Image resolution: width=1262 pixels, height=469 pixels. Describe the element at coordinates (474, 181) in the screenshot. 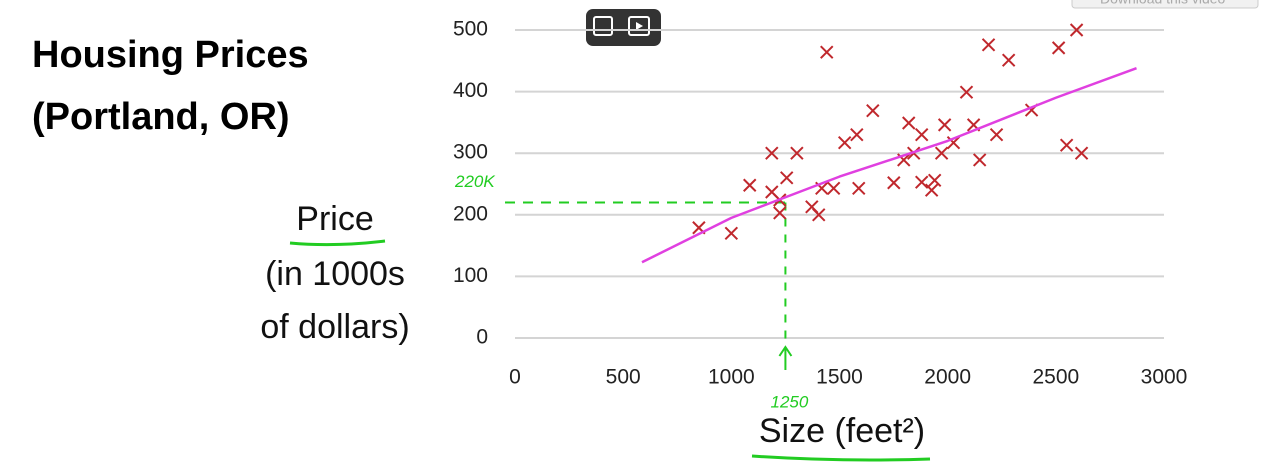

I see `guide-note: 220K` at that location.